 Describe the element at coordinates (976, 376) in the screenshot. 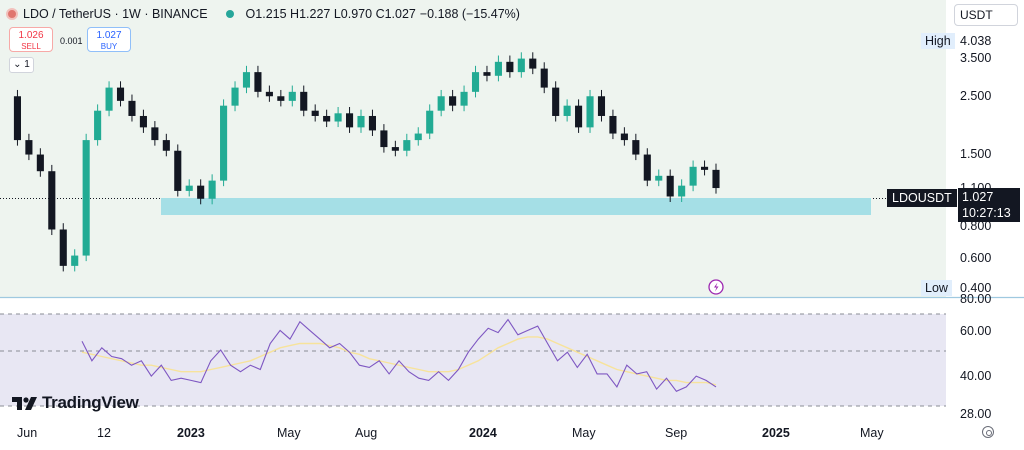

I see `rsi-tick: 40.00` at that location.